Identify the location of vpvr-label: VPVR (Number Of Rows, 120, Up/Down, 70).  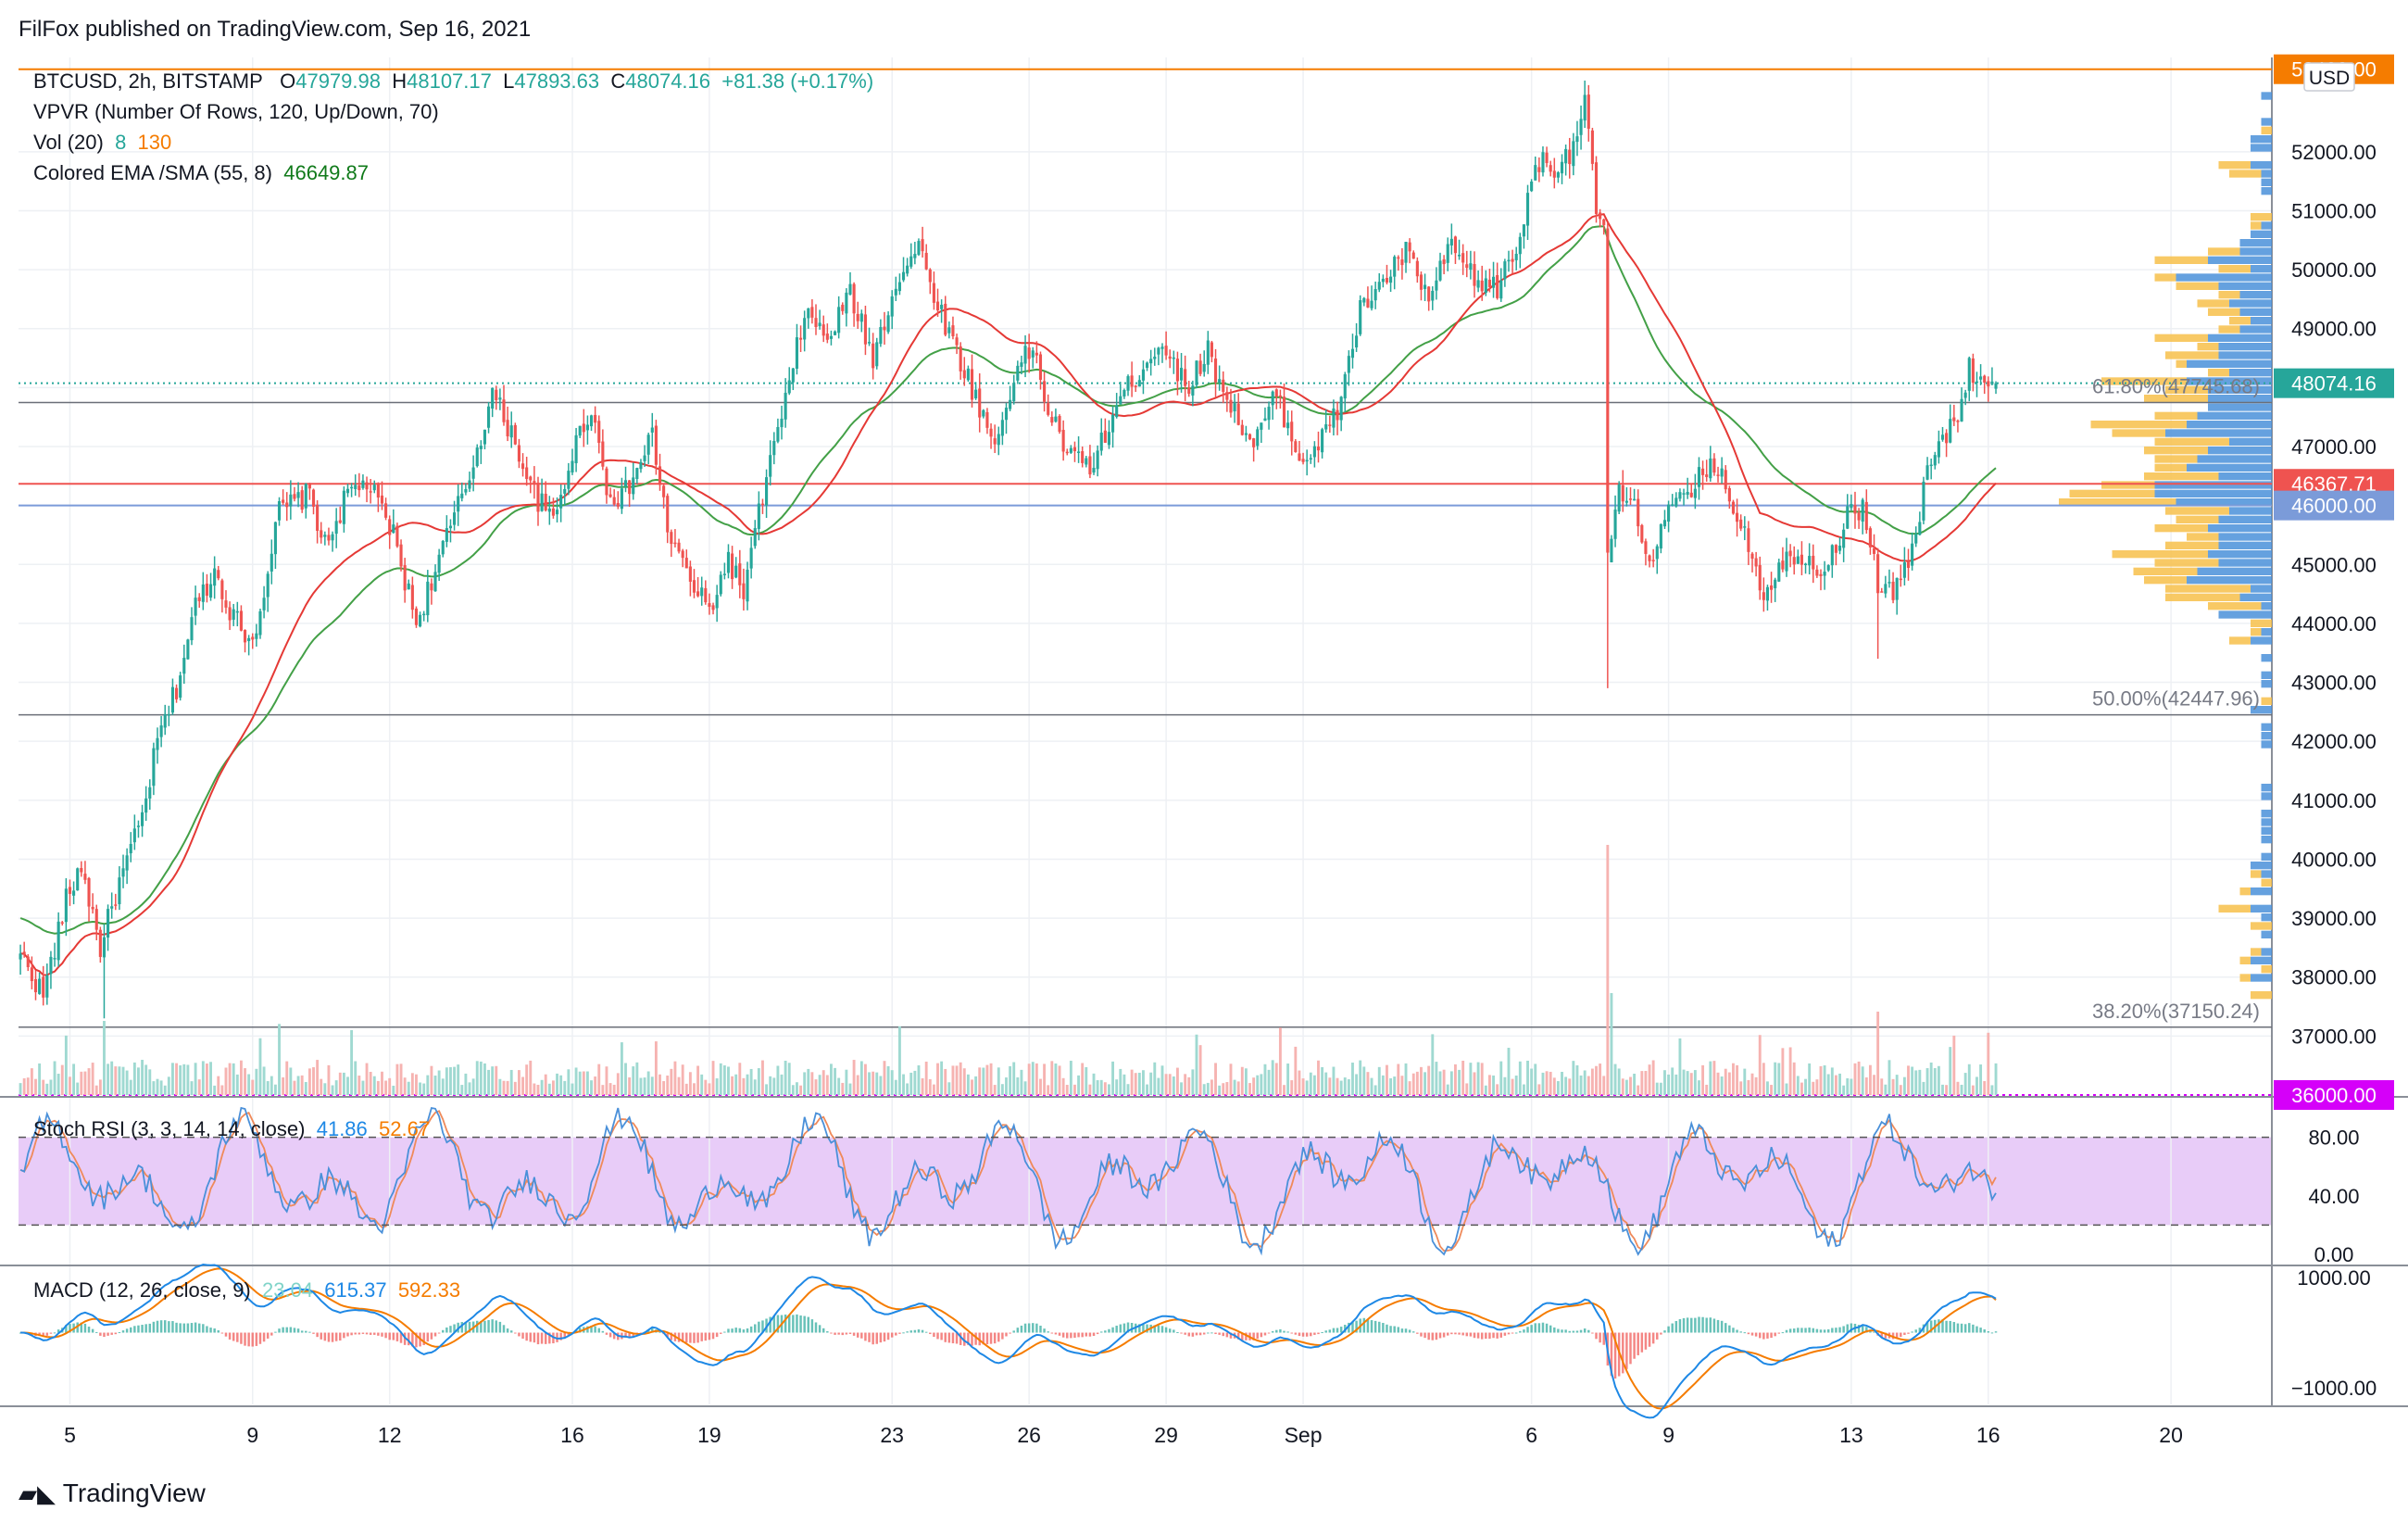
(236, 111).